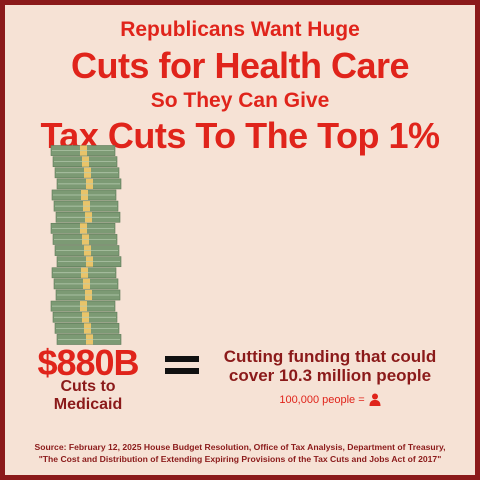  What do you see at coordinates (330, 375) in the screenshot?
I see `description-line-2: cover 10.3 million people` at bounding box center [330, 375].